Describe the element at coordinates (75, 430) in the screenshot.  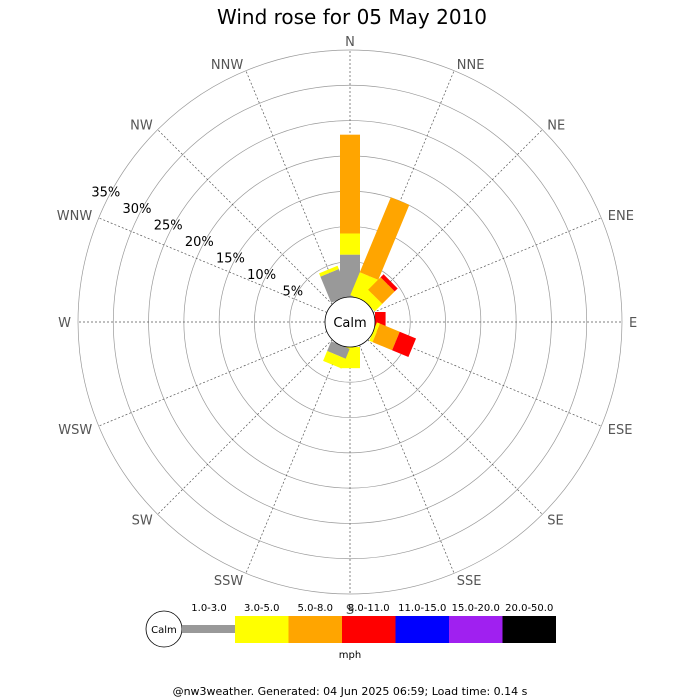
I see `direction-label-wsw: WSW` at that location.